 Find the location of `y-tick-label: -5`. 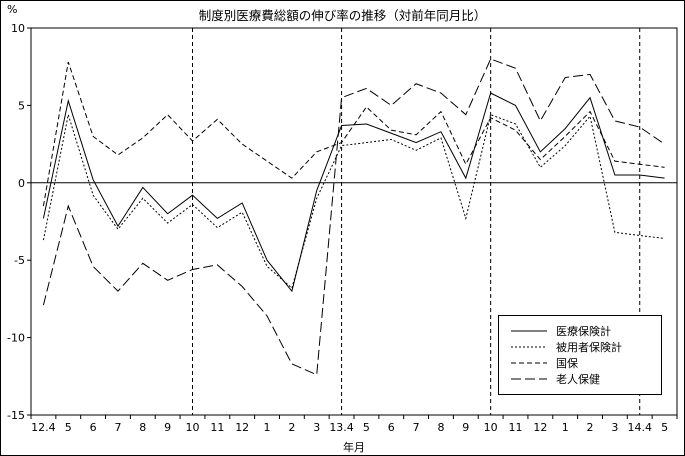

y-tick-label: -5 is located at coordinates (19, 260).